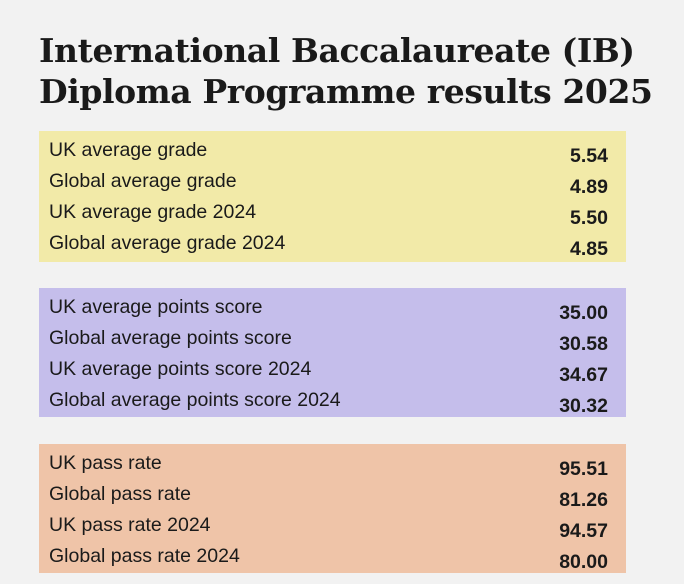 The height and width of the screenshot is (584, 684). What do you see at coordinates (589, 249) in the screenshot?
I see `row-value: 4.85` at bounding box center [589, 249].